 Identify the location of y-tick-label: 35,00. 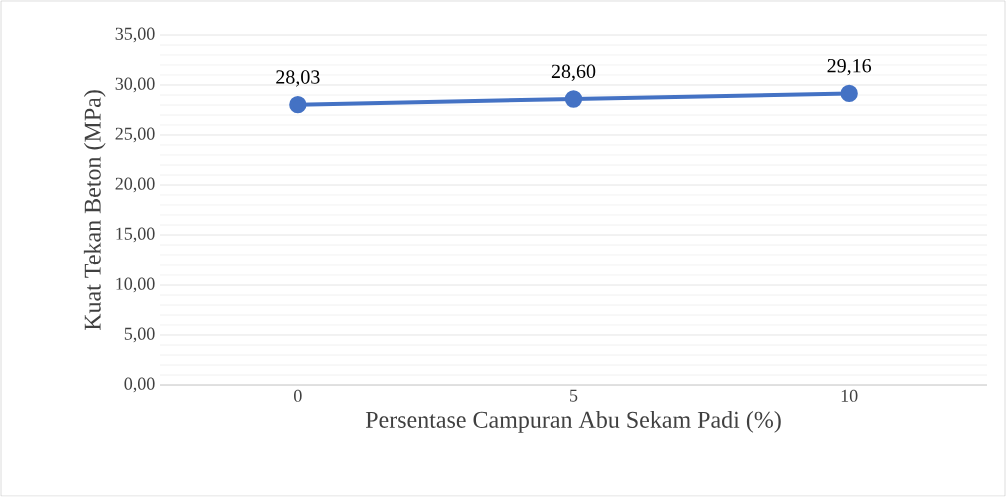
(135, 35).